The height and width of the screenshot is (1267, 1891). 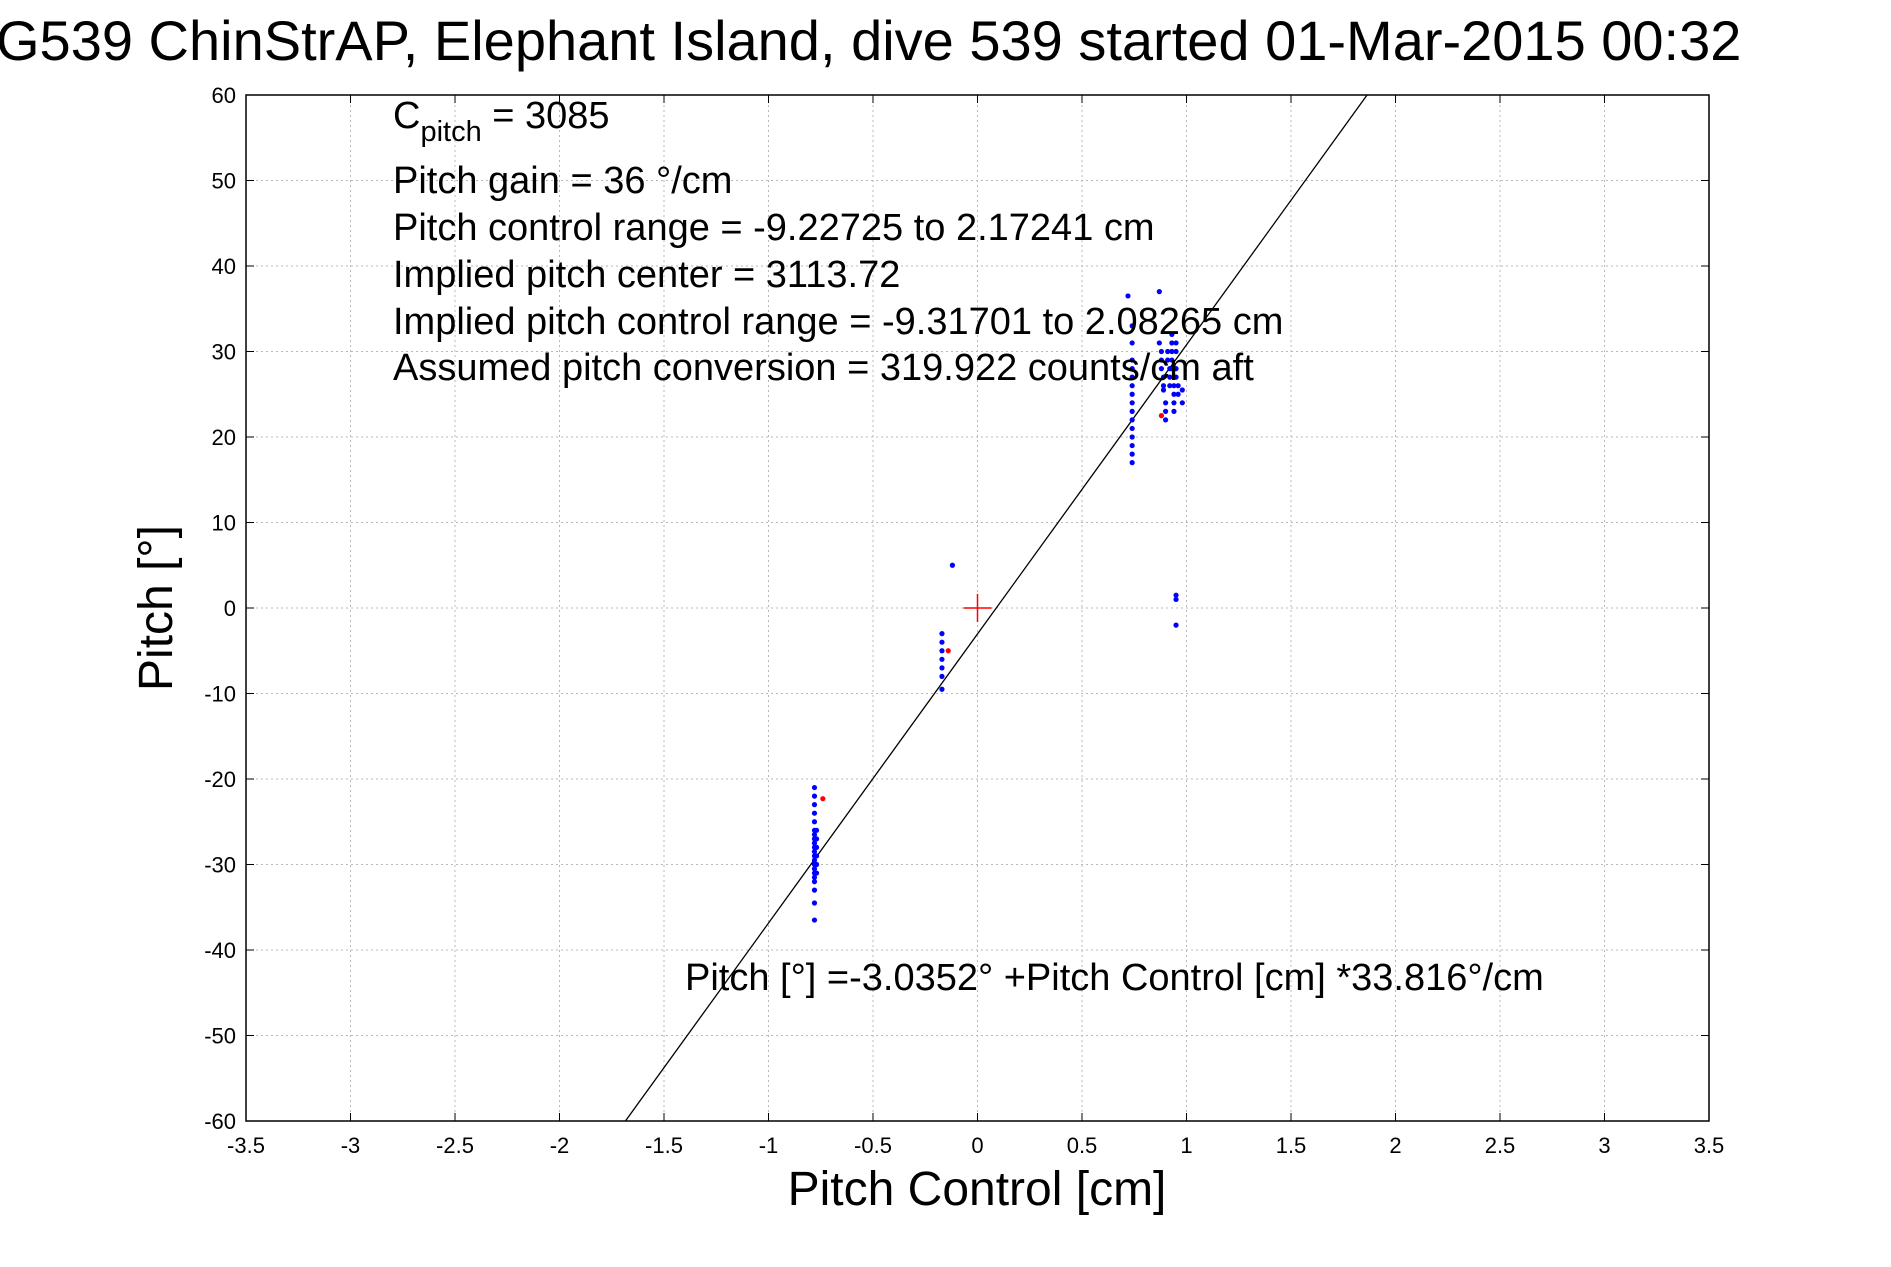 What do you see at coordinates (769, 1145) in the screenshot?
I see `x-tick-label: -1` at bounding box center [769, 1145].